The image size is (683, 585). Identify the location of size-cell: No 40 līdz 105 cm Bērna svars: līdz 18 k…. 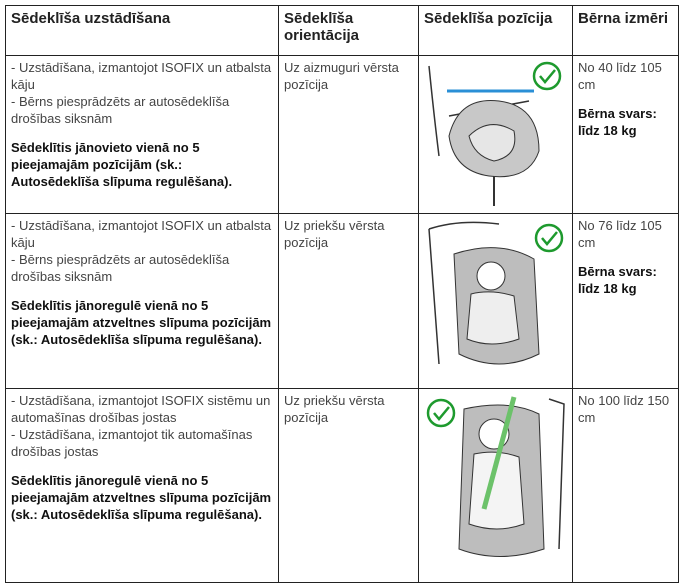
(625, 134).